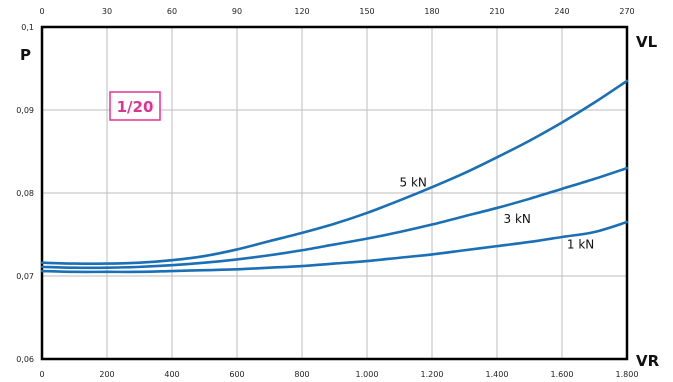 Image resolution: width=673 pixels, height=382 pixels. What do you see at coordinates (25, 193) in the screenshot?
I see `y-tick-label: 0,08` at bounding box center [25, 193].